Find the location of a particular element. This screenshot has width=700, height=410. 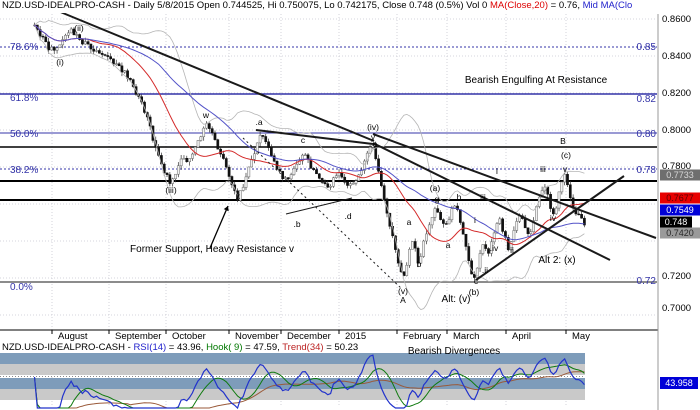

title-segment: = 0.76, is located at coordinates (565, 5).